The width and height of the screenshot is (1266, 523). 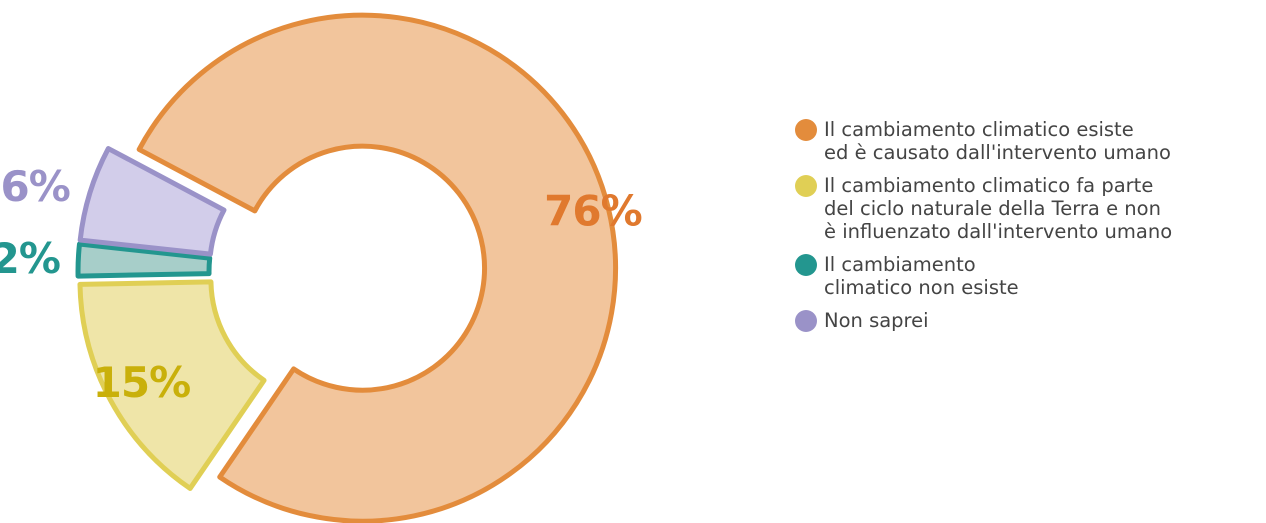 I want to click on legend-label-does-not-exist: Il cambiamento climatico non esiste, so click(x=921, y=276).